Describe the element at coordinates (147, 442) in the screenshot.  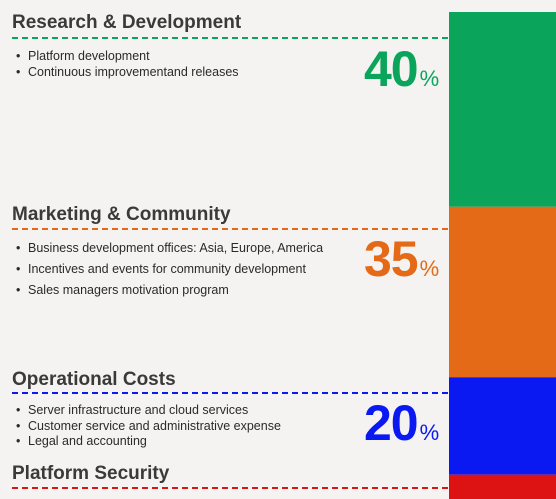
I see `bullet-item: Legal and accounting` at that location.